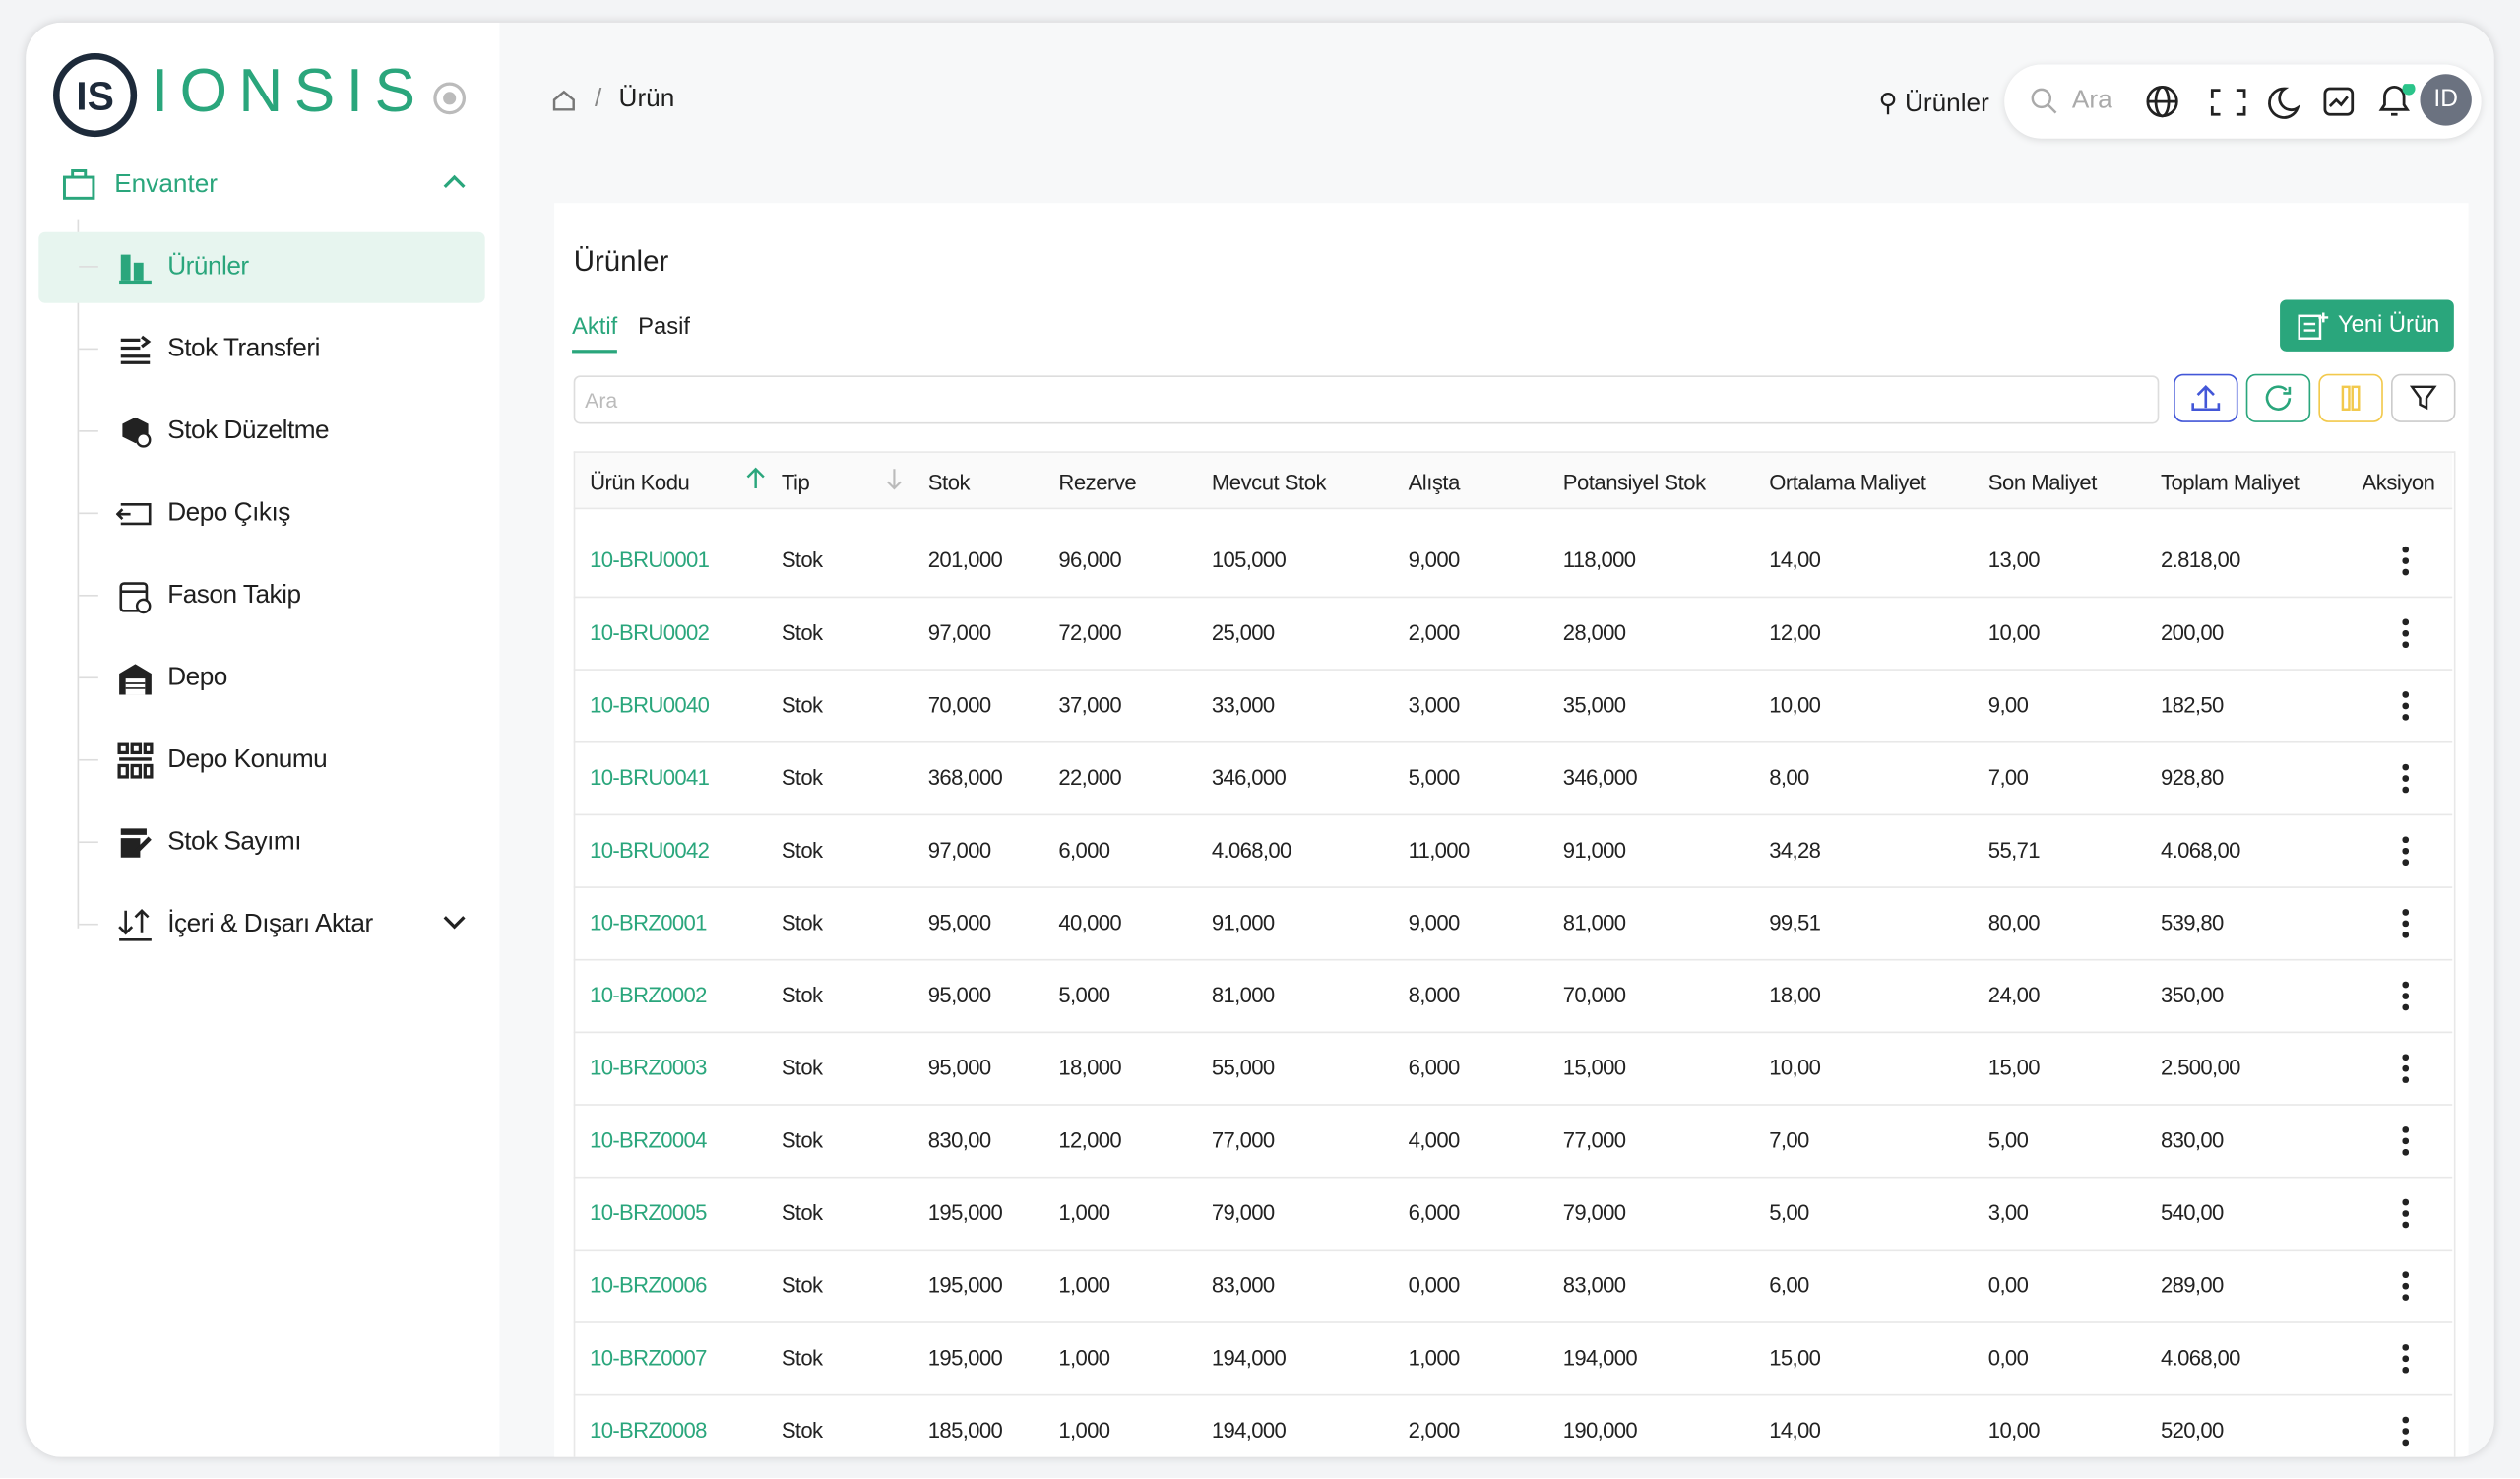  I want to click on product-code: 10-BRZ0002, so click(648, 996).